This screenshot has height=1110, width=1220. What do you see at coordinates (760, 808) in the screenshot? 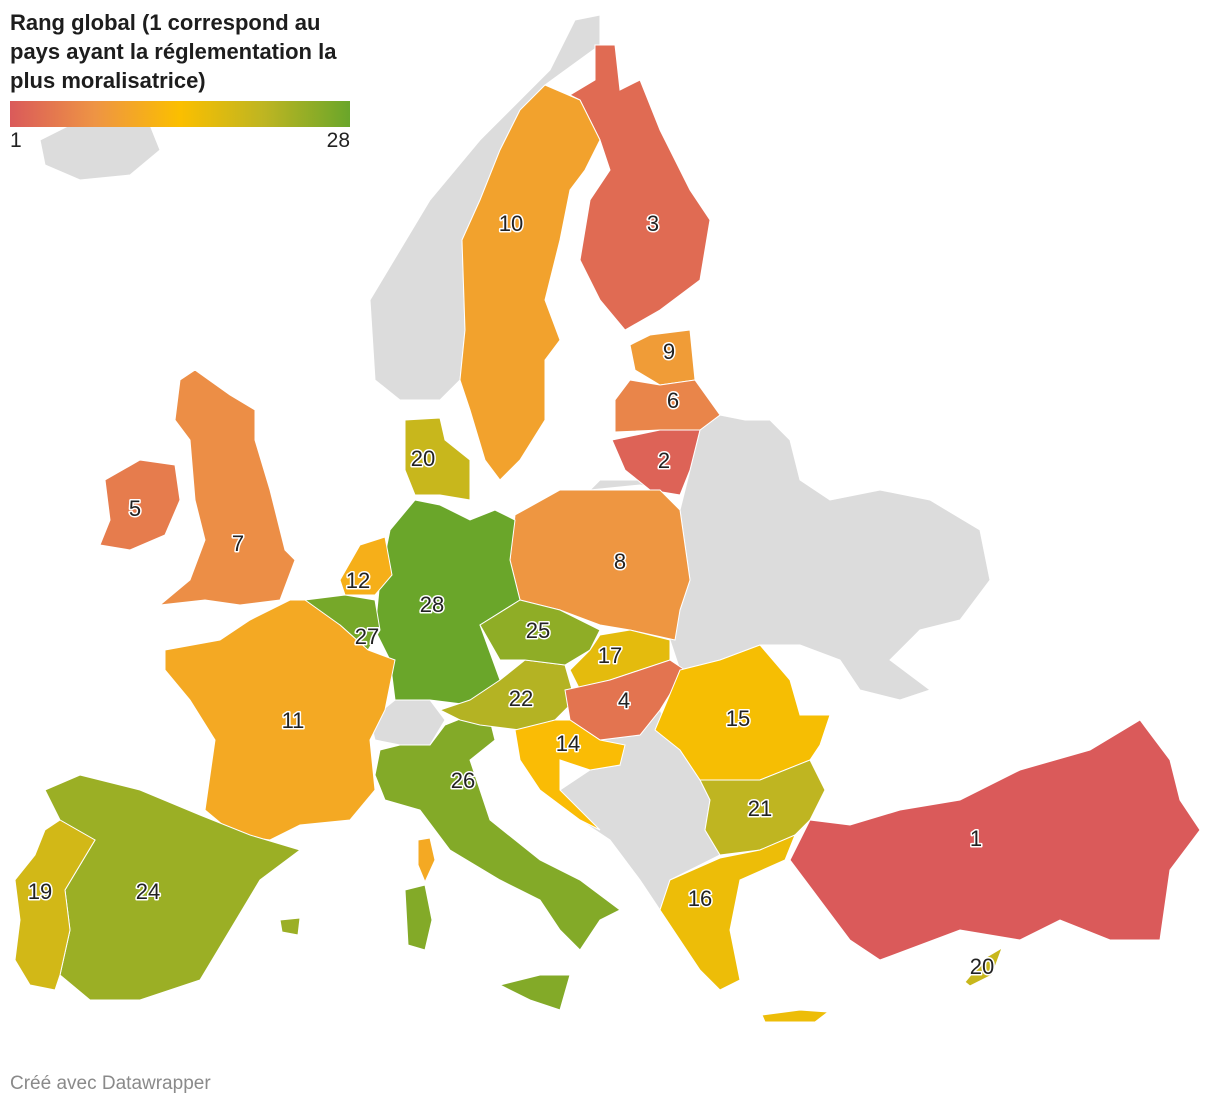
I see `country-rank-label: 21` at bounding box center [760, 808].